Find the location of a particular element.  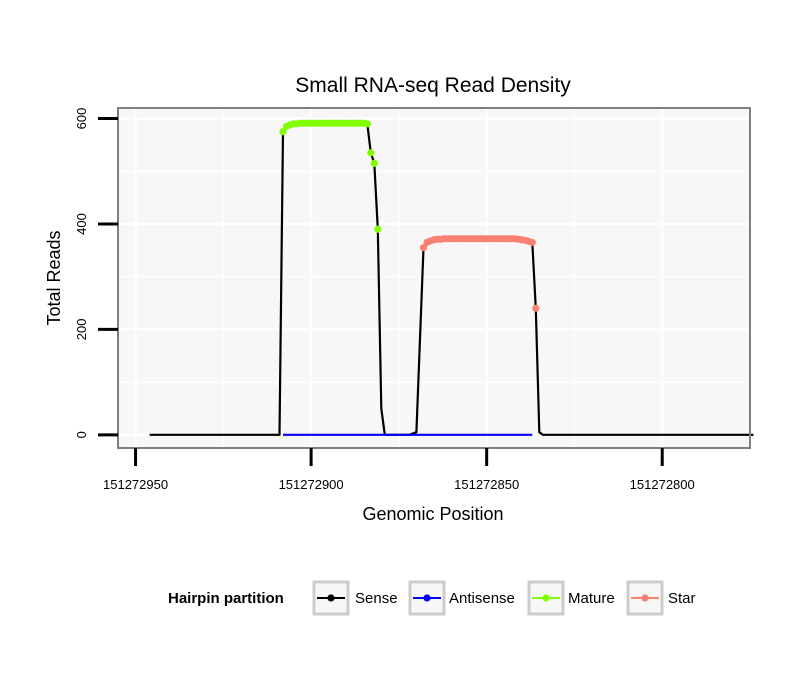

y-tick-label: 0 is located at coordinates (81, 434).